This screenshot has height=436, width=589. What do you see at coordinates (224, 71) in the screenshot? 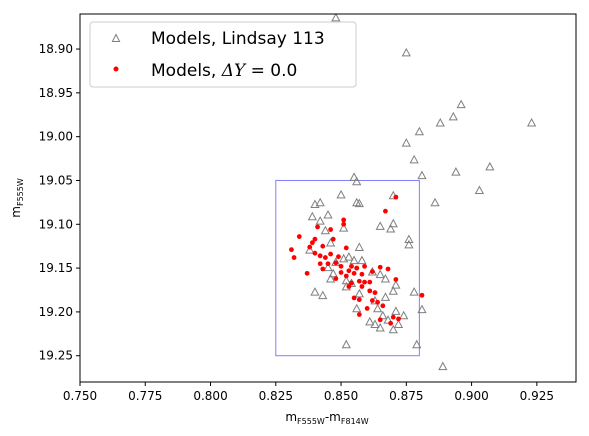
I see `legend-label-delta-y: Models, ΔY = 0.0` at bounding box center [224, 71].